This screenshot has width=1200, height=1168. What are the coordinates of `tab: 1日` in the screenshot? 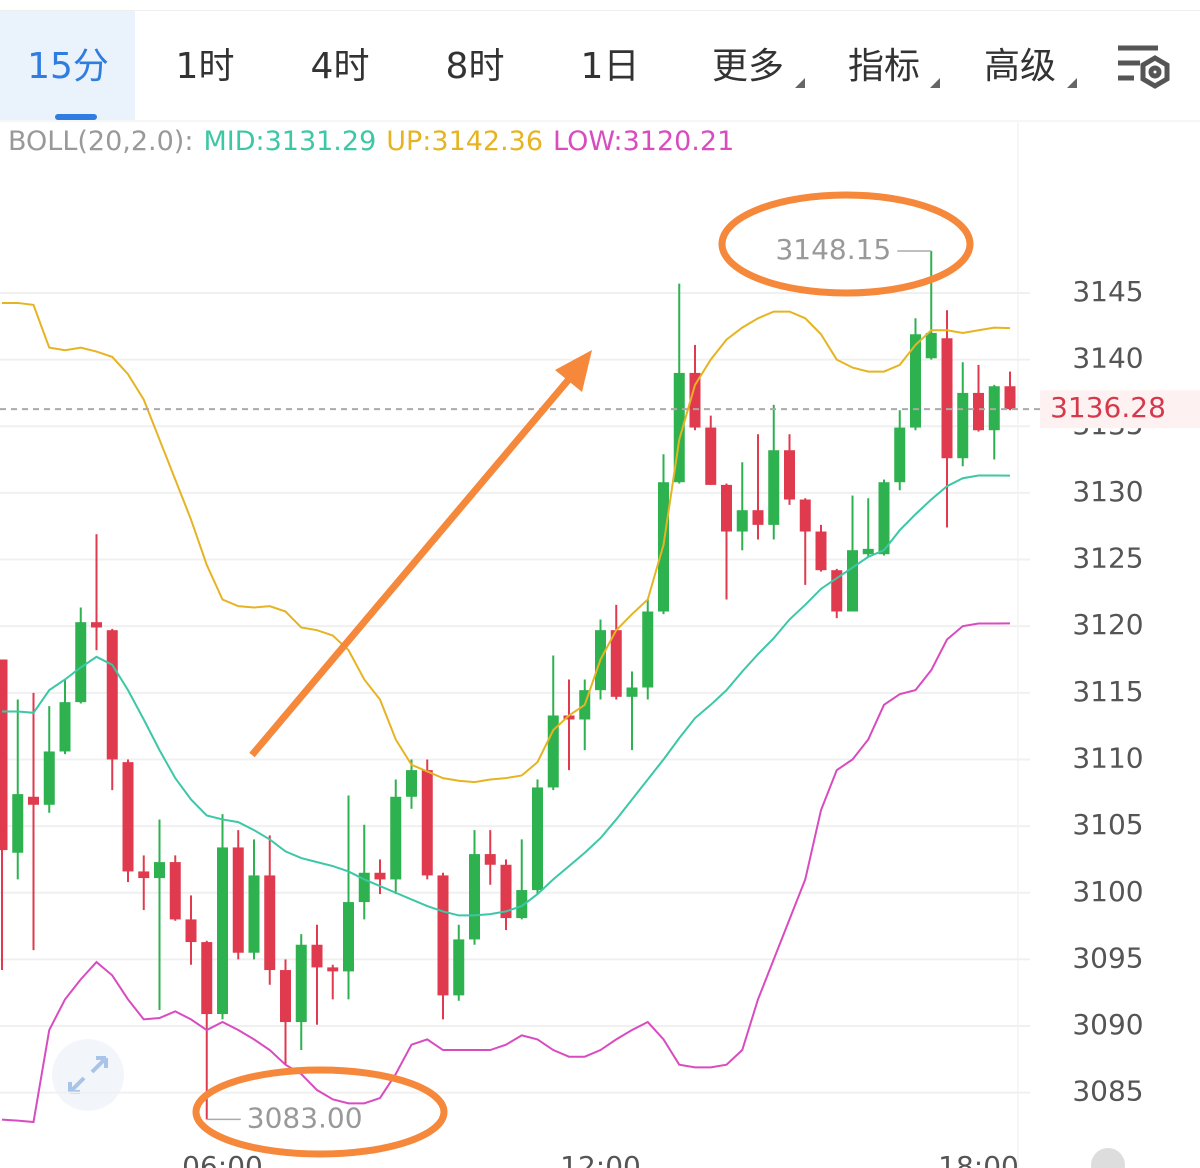 It's located at (610, 66).